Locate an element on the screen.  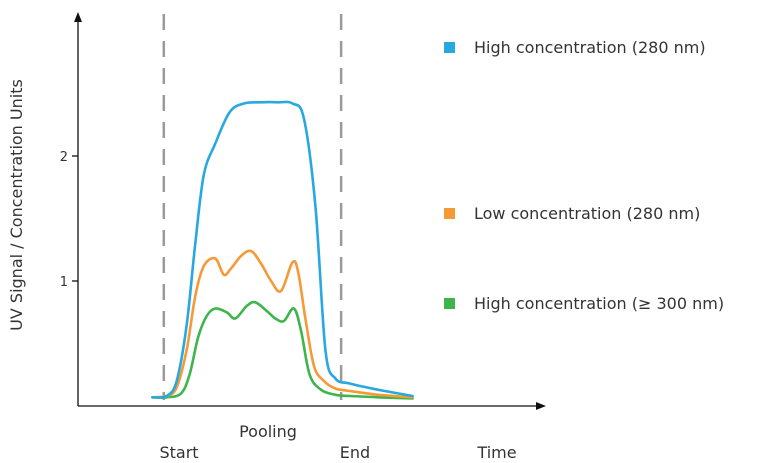
marker-label-end: End is located at coordinates (355, 452).